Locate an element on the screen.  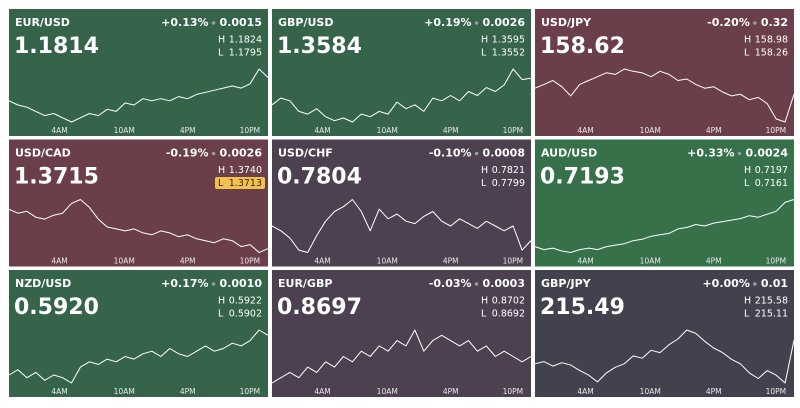
change-percent: +0.13% is located at coordinates (184, 22).